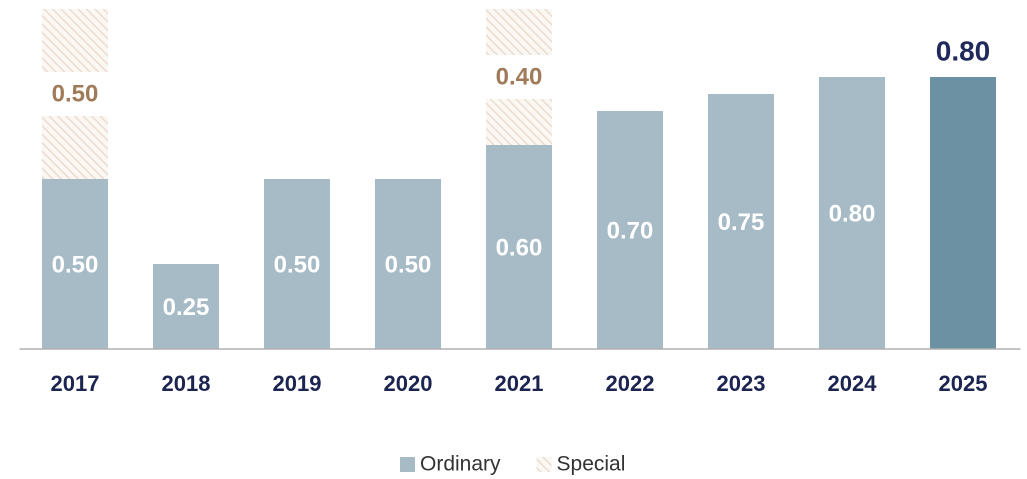 This screenshot has width=1027, height=479. I want to click on x-tick-label: 2017, so click(75, 383).